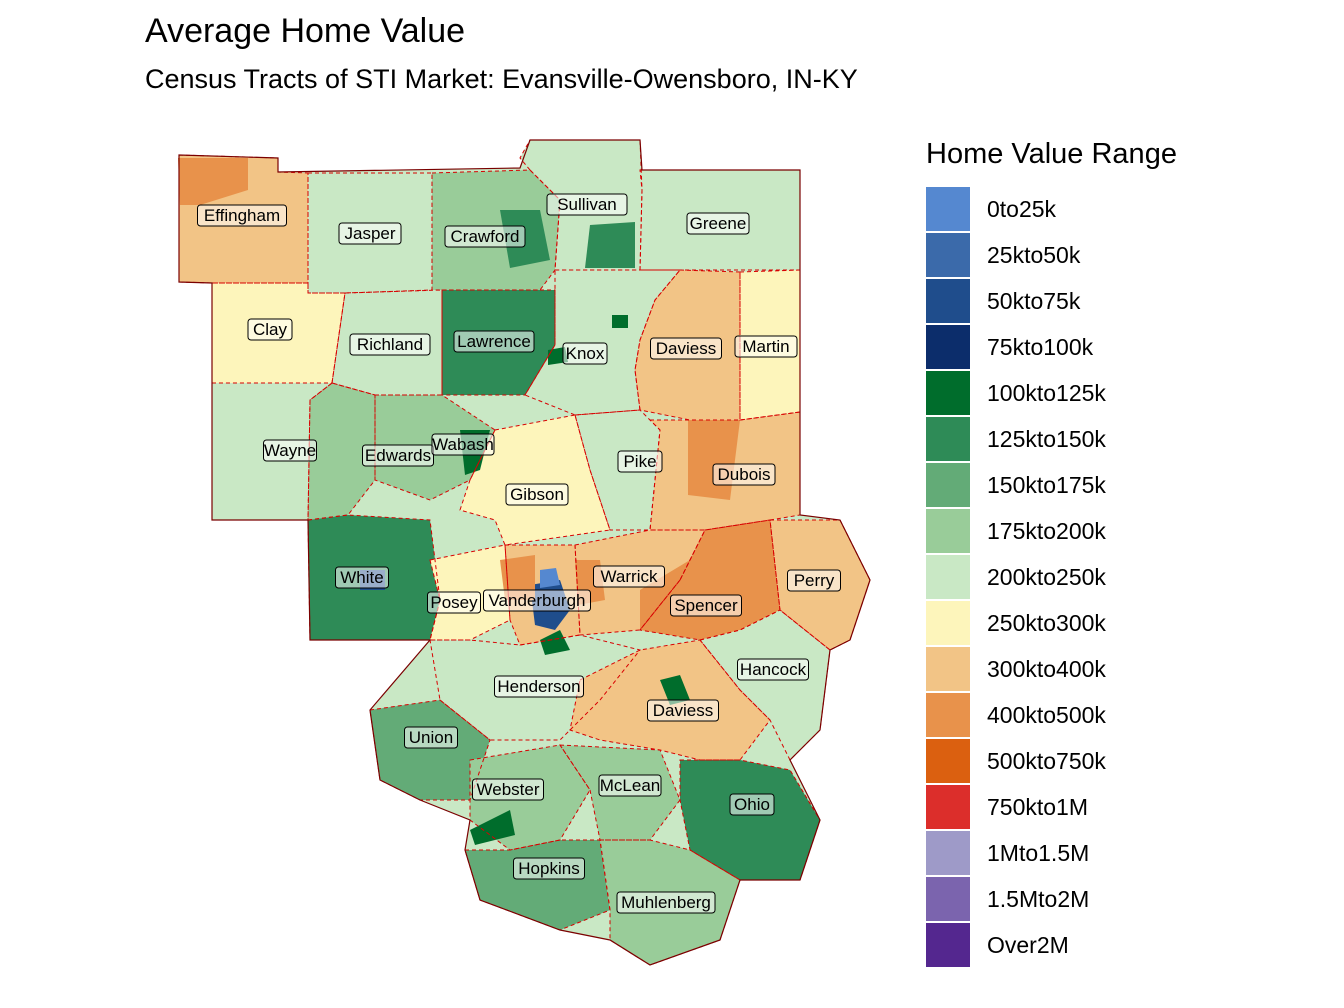  What do you see at coordinates (1046, 669) in the screenshot?
I see `legend-label: 300kto400k` at bounding box center [1046, 669].